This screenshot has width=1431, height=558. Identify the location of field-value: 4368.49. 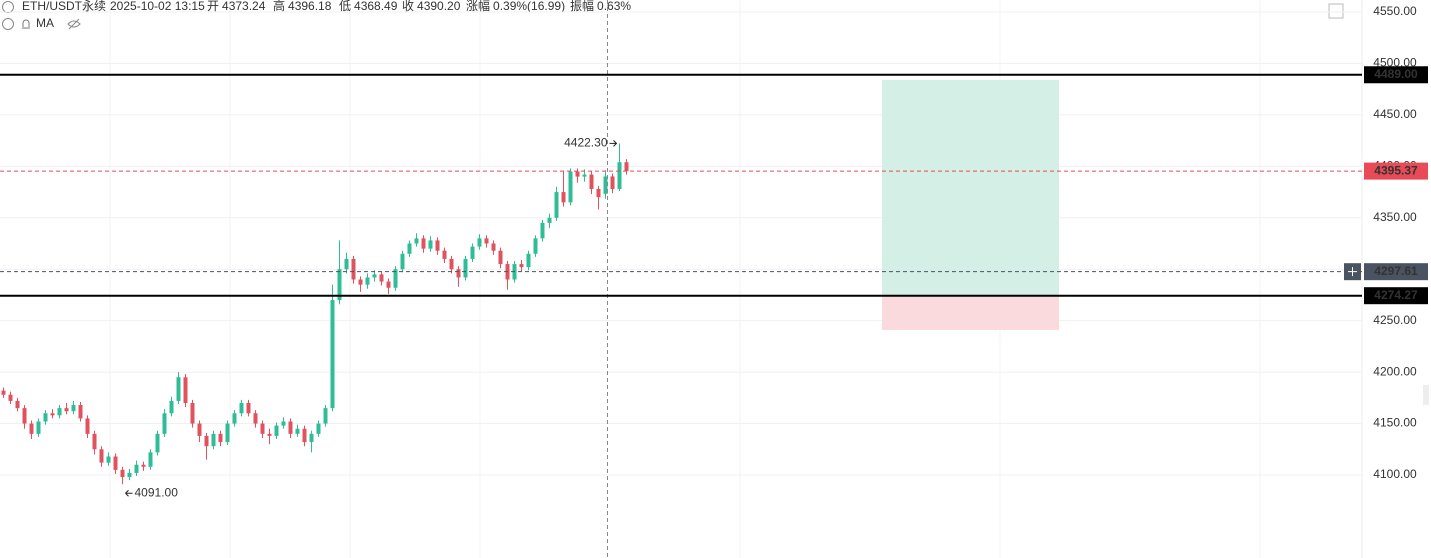
(376, 6).